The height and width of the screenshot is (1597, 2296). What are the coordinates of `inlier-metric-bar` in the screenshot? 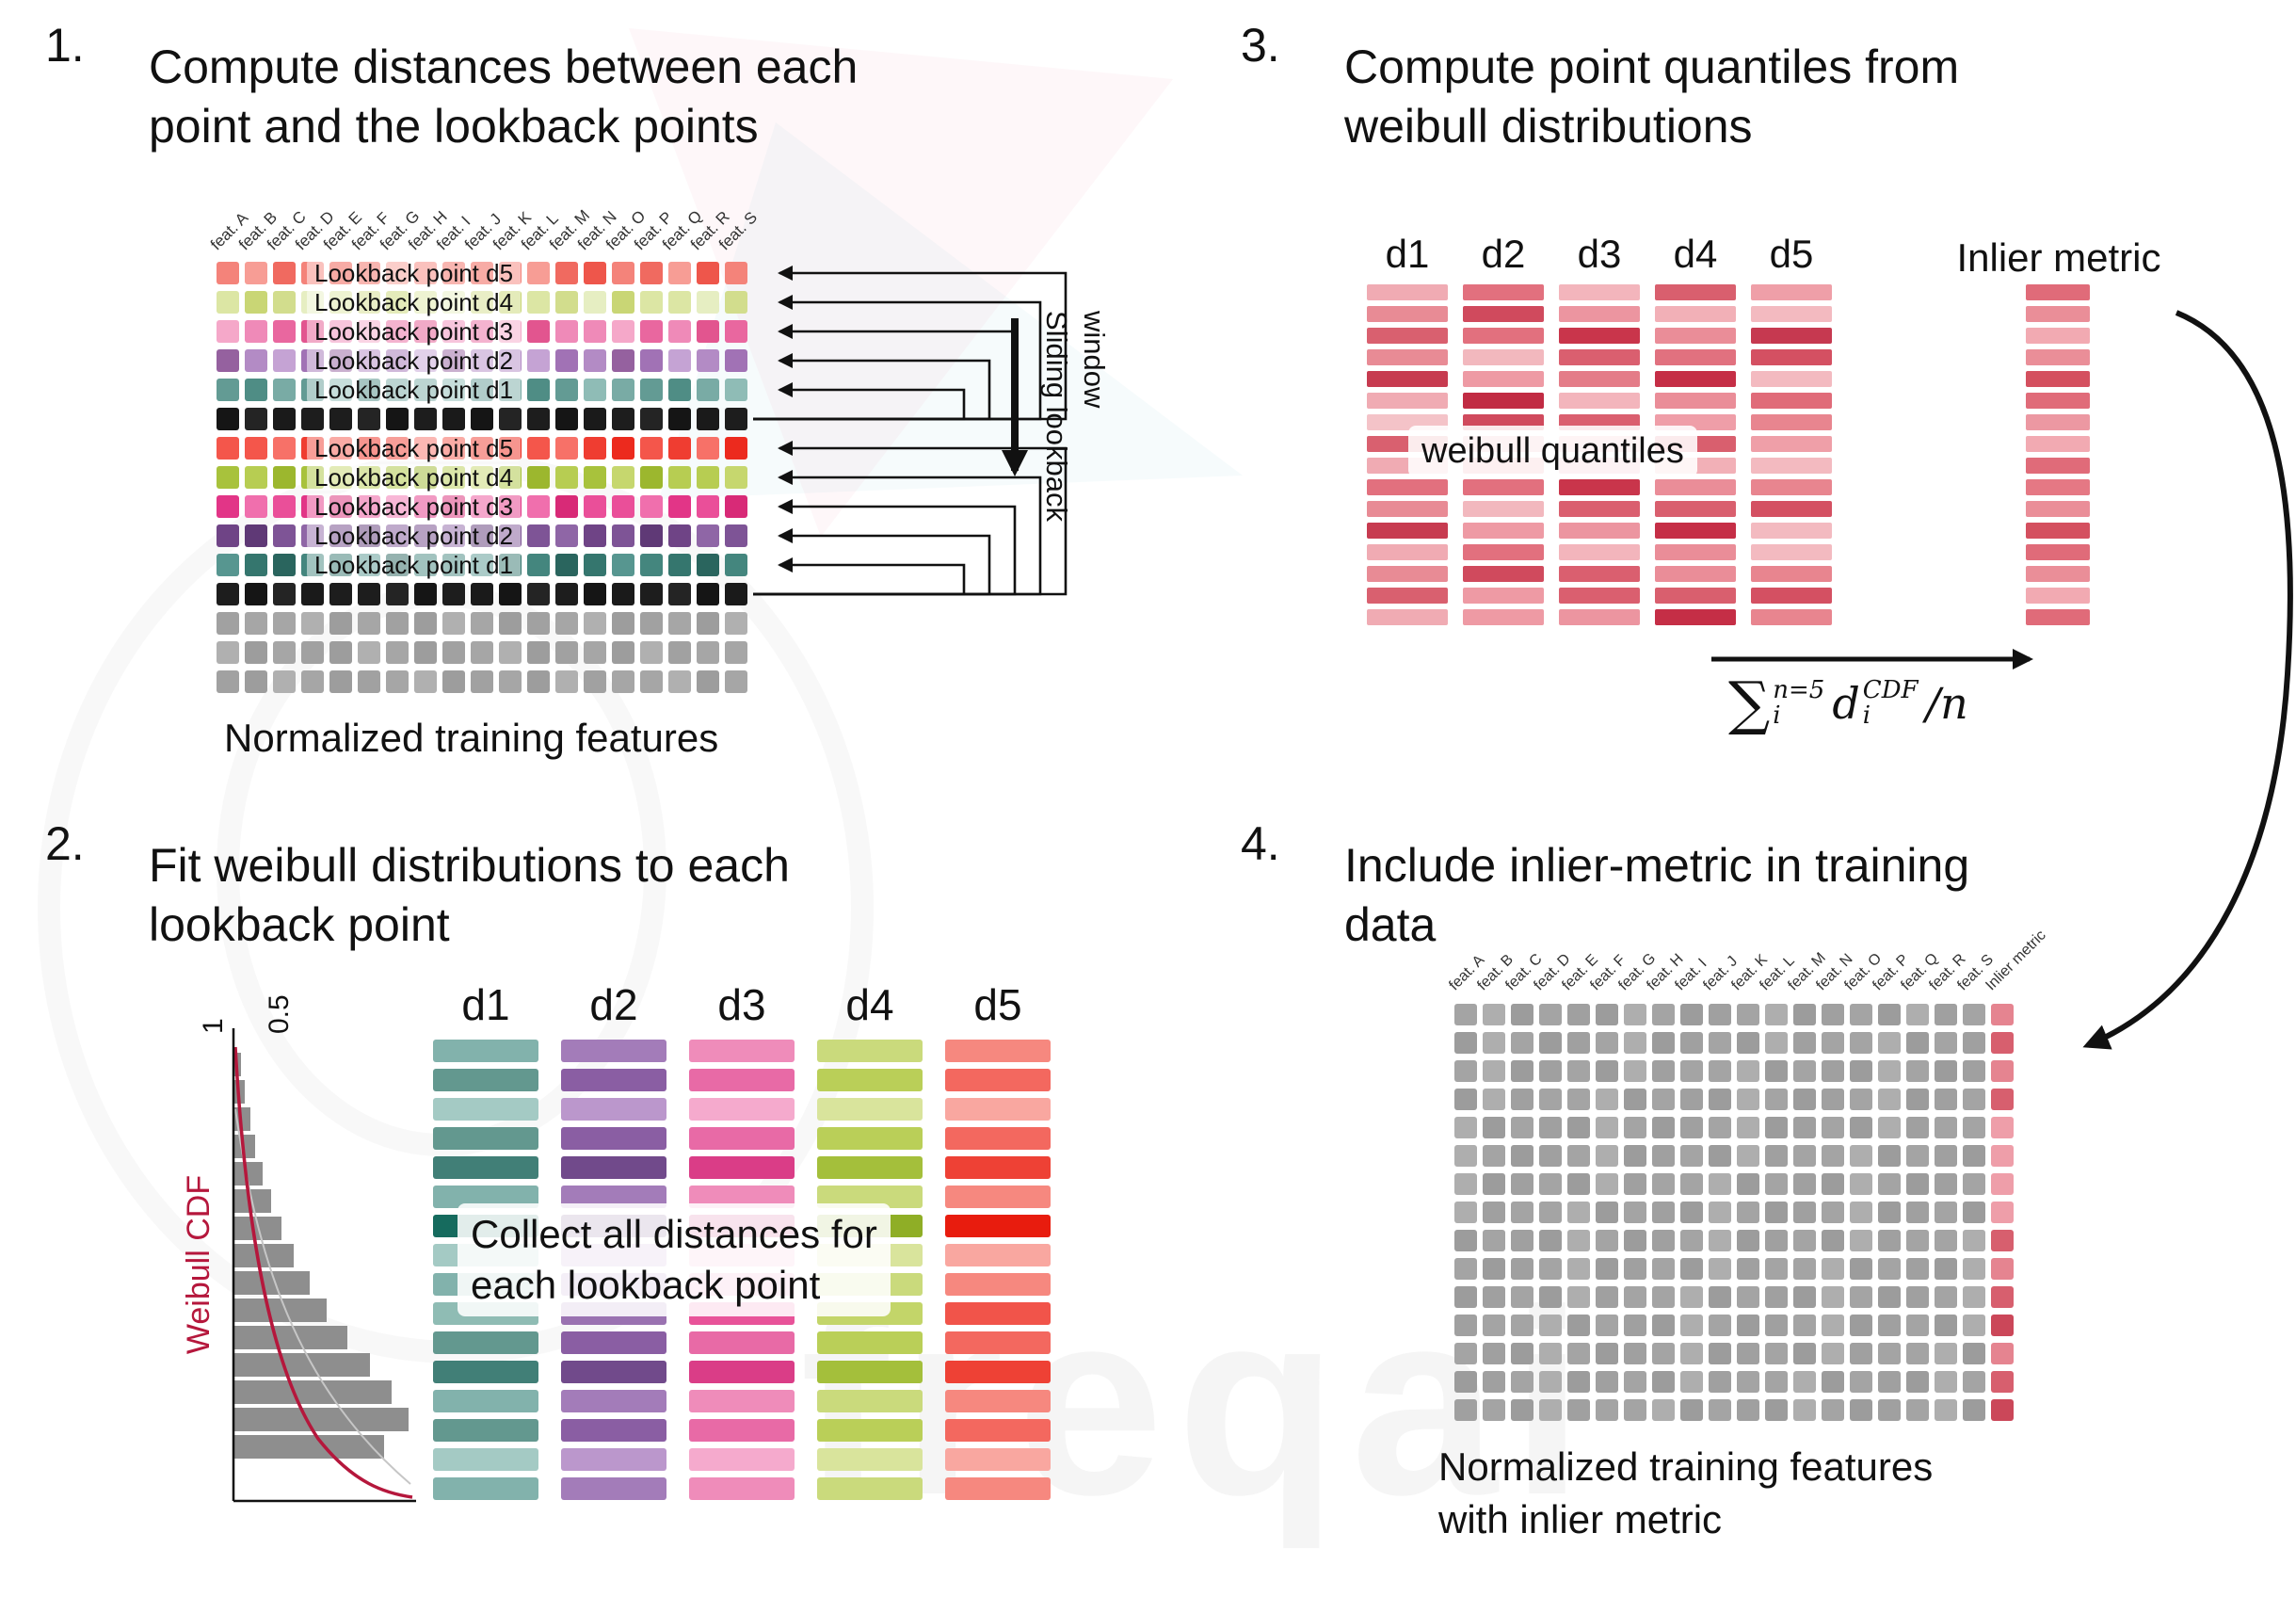 It's located at (2058, 422).